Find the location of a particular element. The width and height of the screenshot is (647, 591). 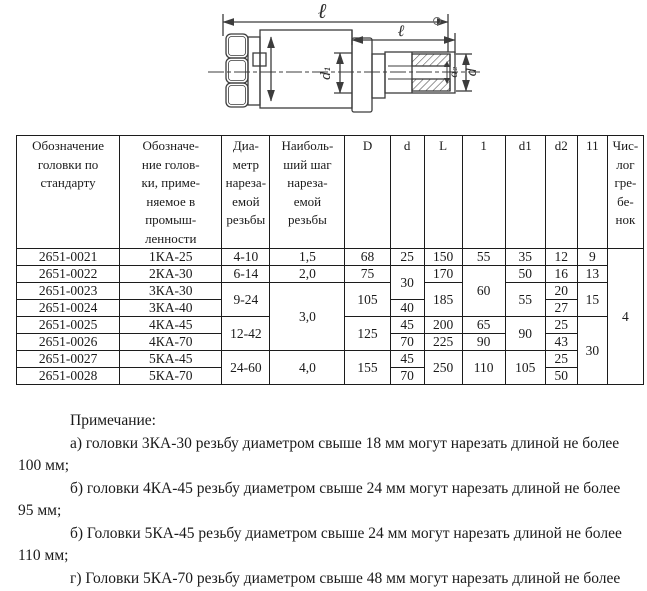

table-cell: 60 is located at coordinates (483, 291).